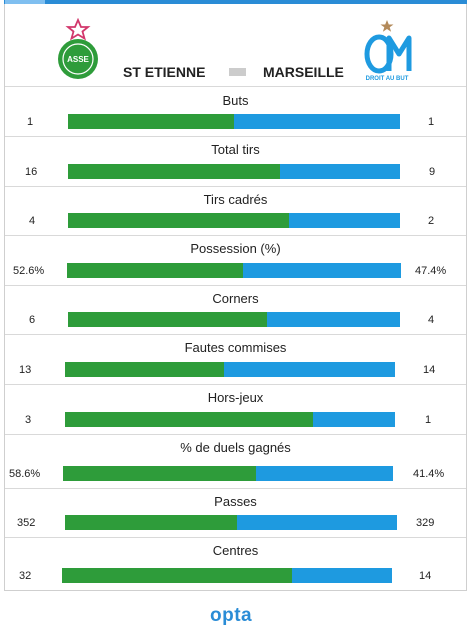  Describe the element at coordinates (26, 523) in the screenshot. I see `home-stat-value: 352` at that location.